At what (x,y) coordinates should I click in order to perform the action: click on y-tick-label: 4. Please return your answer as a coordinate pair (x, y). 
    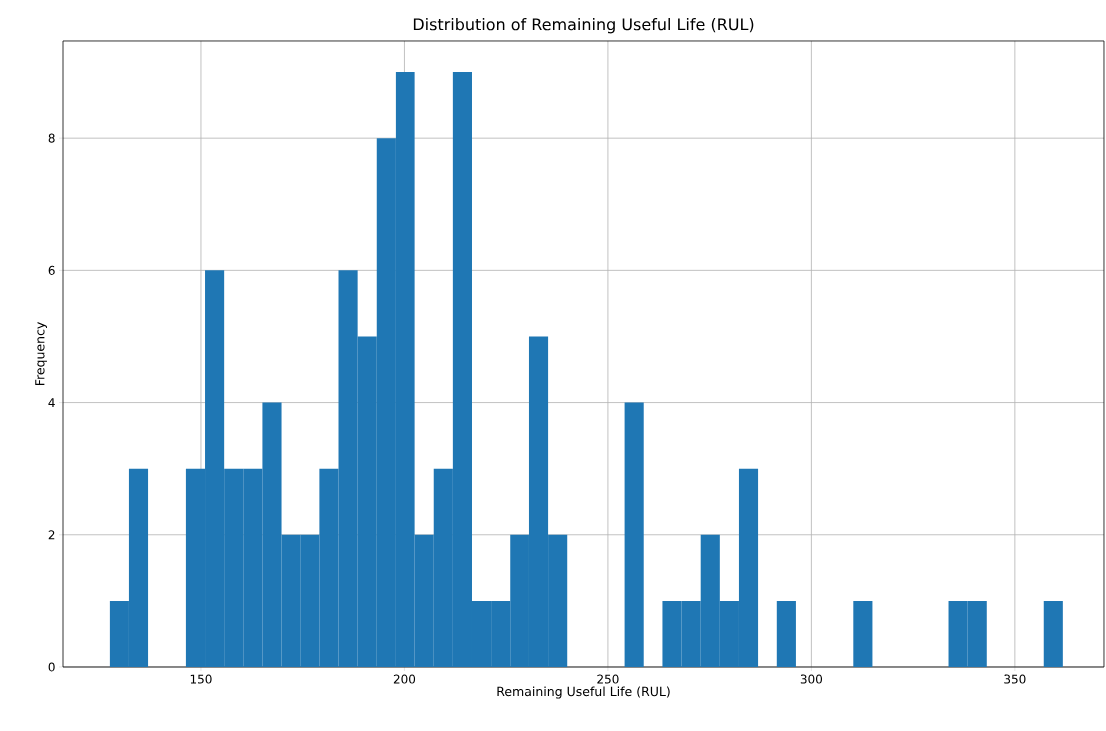
    Looking at the image, I should click on (51, 402).